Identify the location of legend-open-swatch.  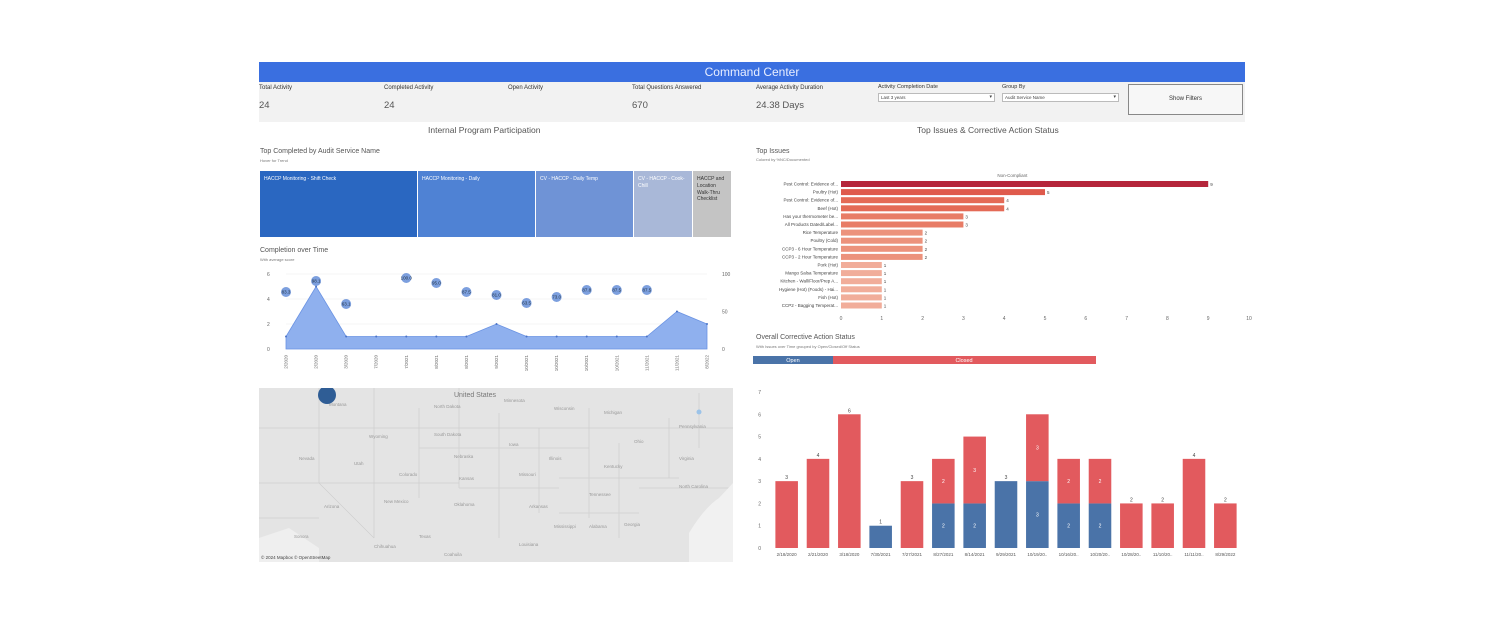
(793, 360).